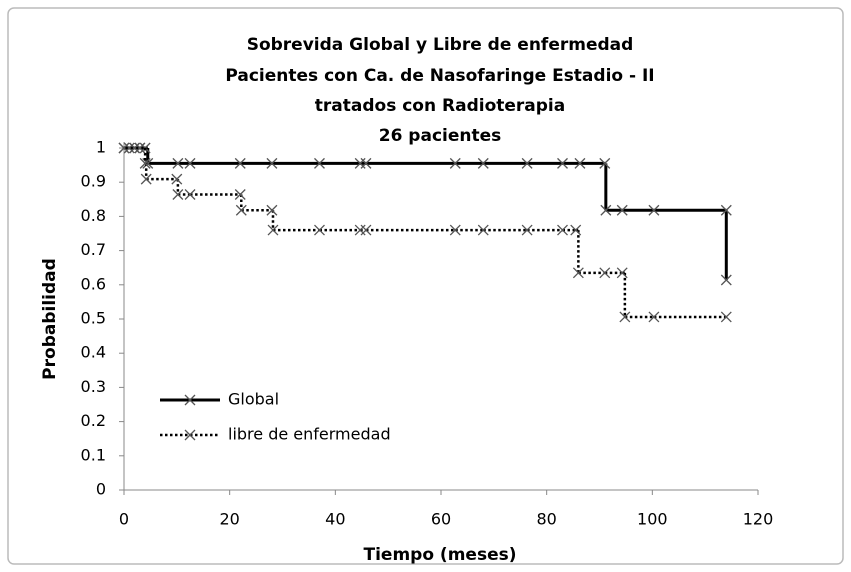  What do you see at coordinates (93, 215) in the screenshot?
I see `y-tick-label: 0.8` at bounding box center [93, 215].